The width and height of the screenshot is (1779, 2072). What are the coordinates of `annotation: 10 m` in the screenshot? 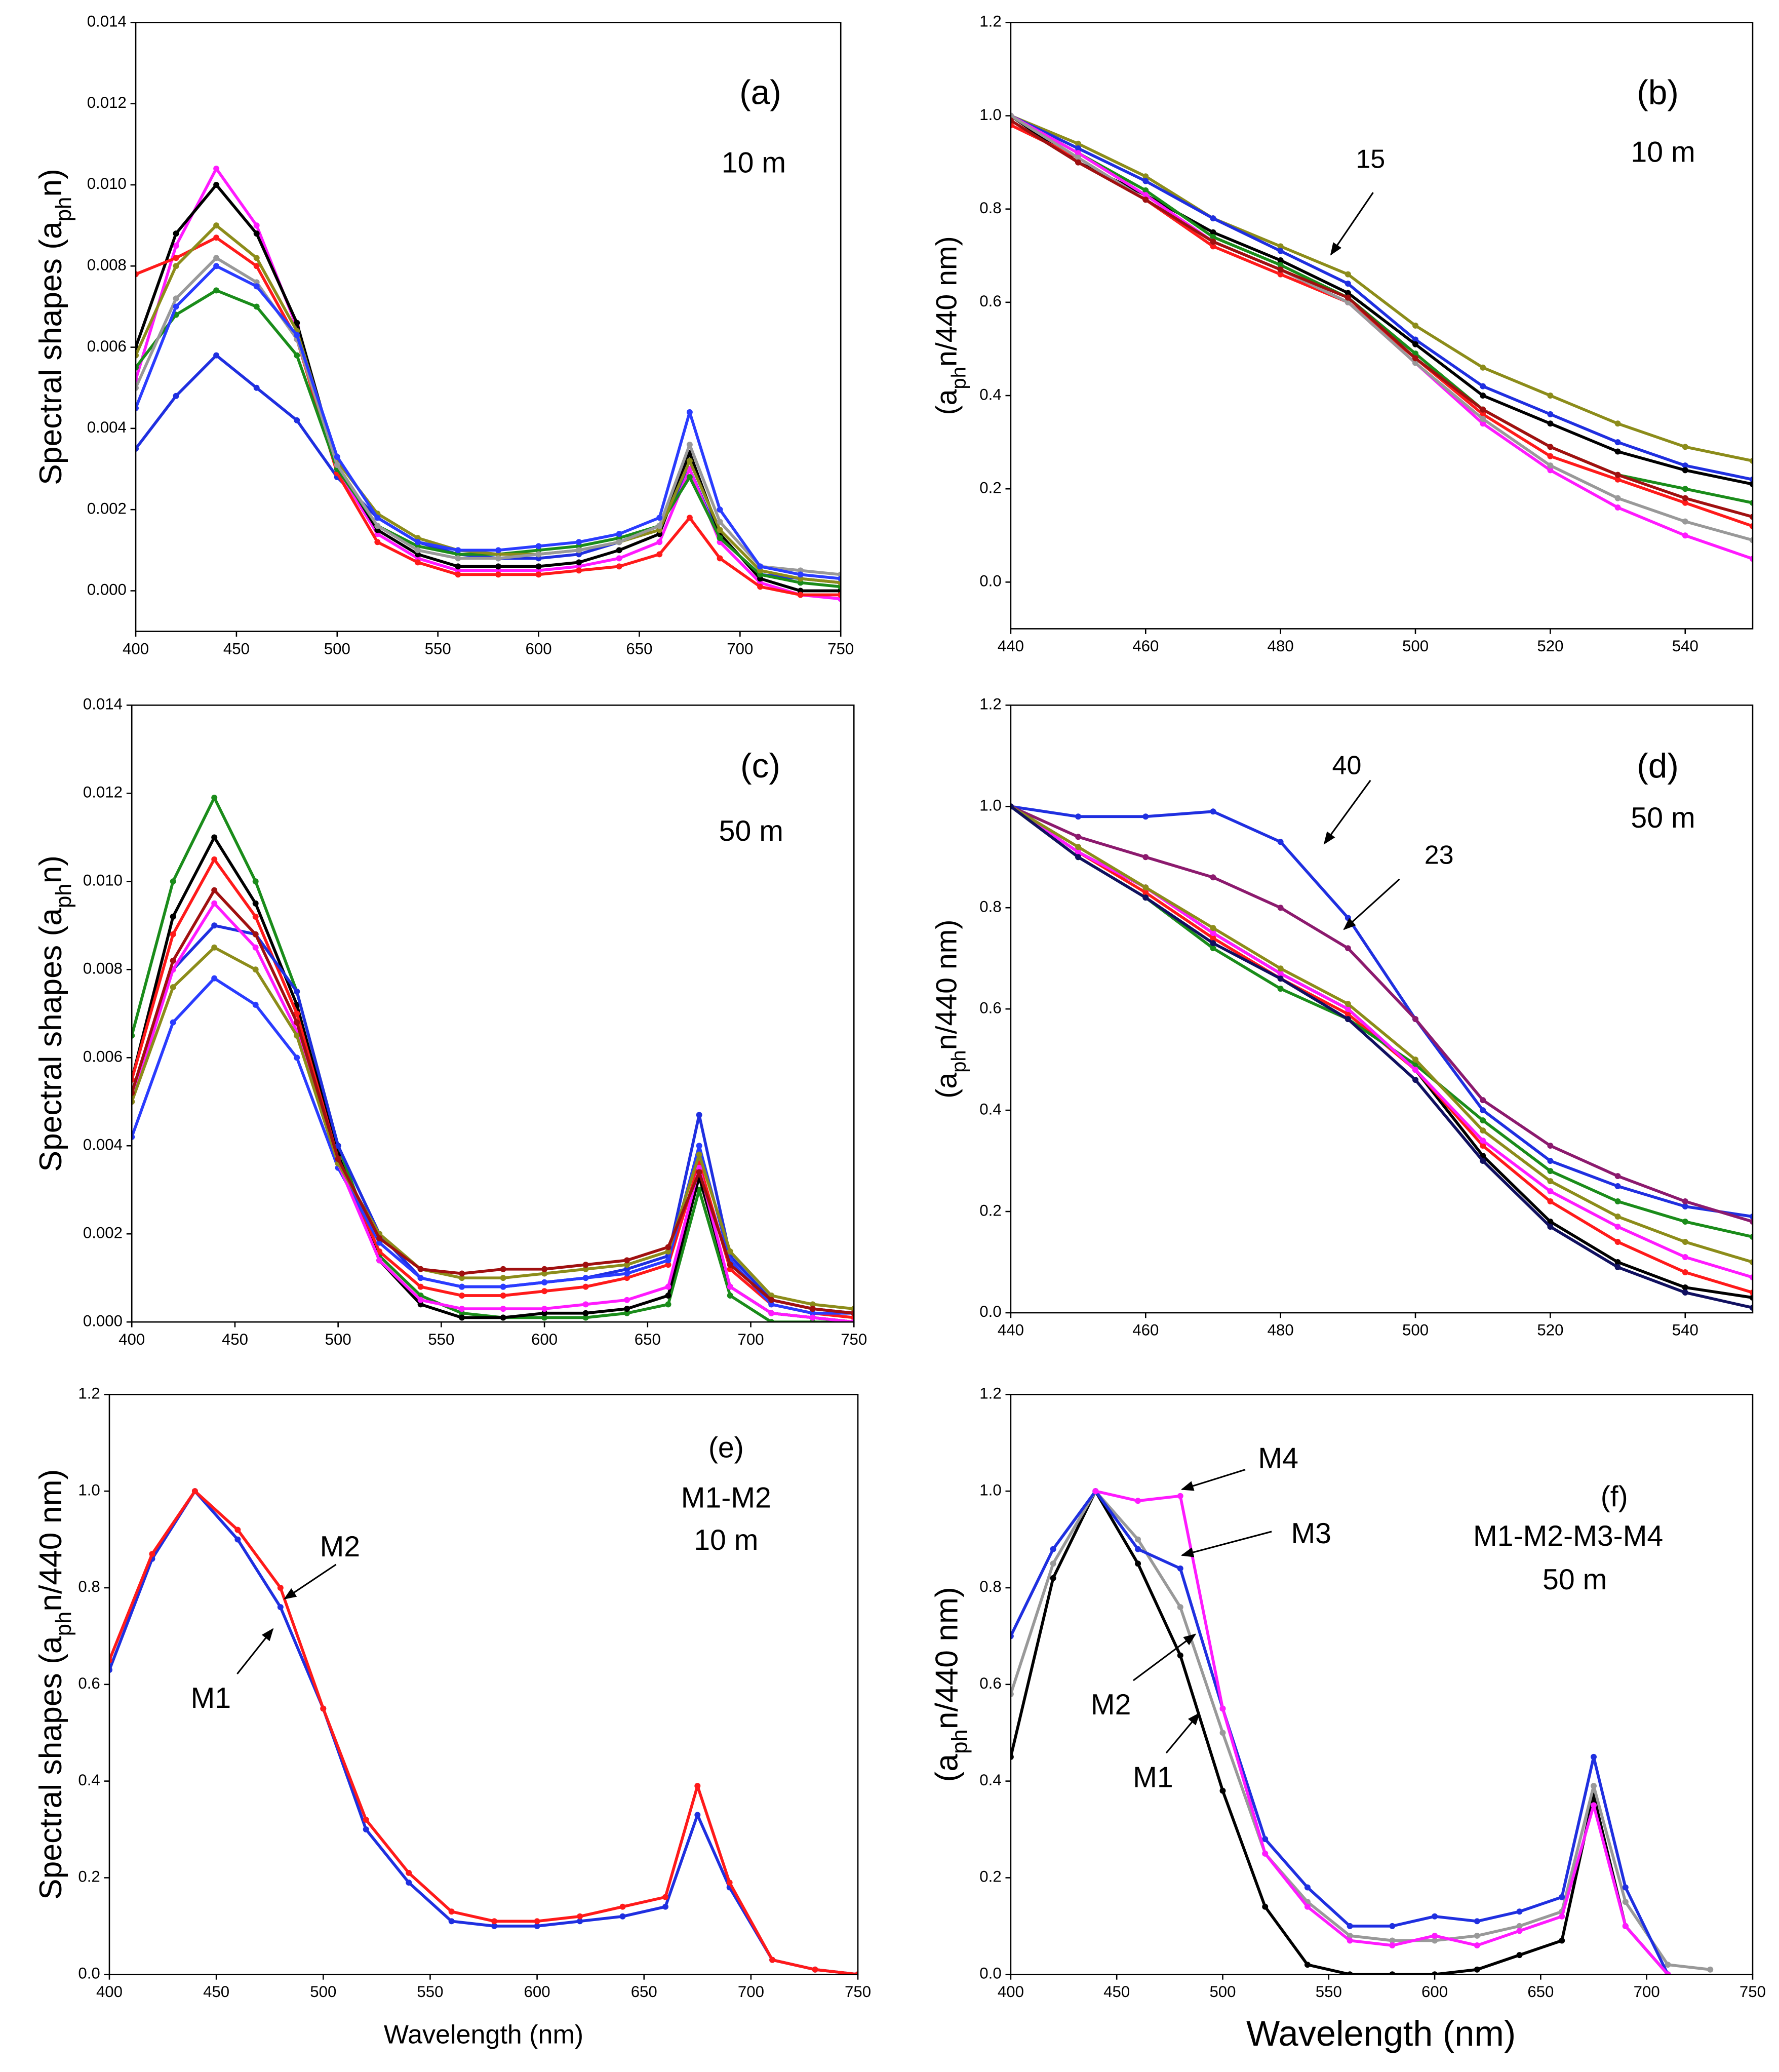 It's located at (726, 1540).